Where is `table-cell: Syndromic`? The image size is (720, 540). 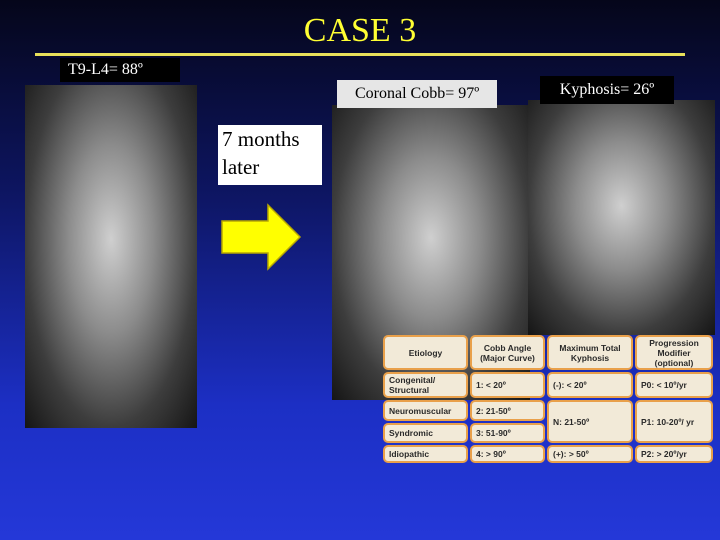 table-cell: Syndromic is located at coordinates (425, 433).